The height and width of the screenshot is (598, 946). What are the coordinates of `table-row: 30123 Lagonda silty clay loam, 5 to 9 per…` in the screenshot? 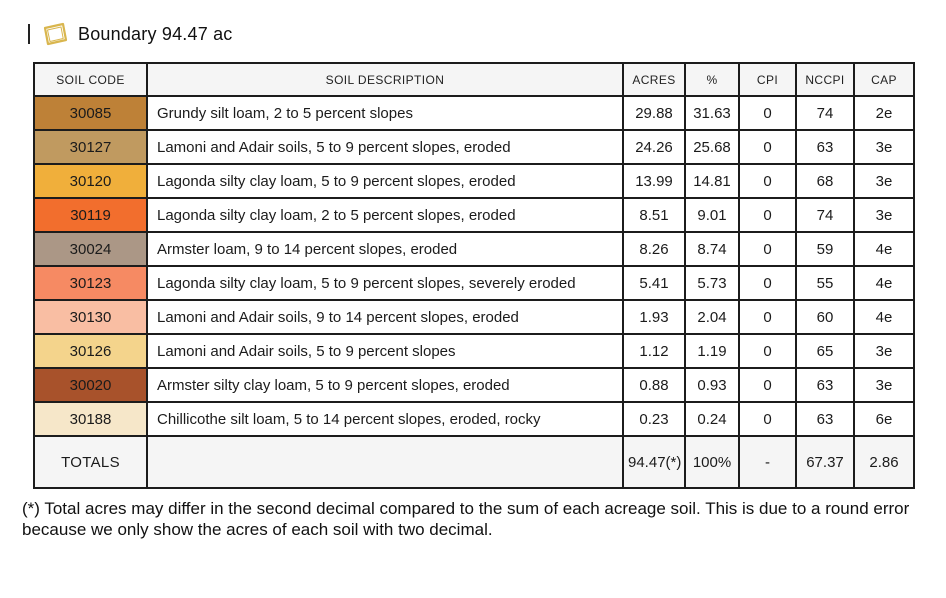 It's located at (474, 283).